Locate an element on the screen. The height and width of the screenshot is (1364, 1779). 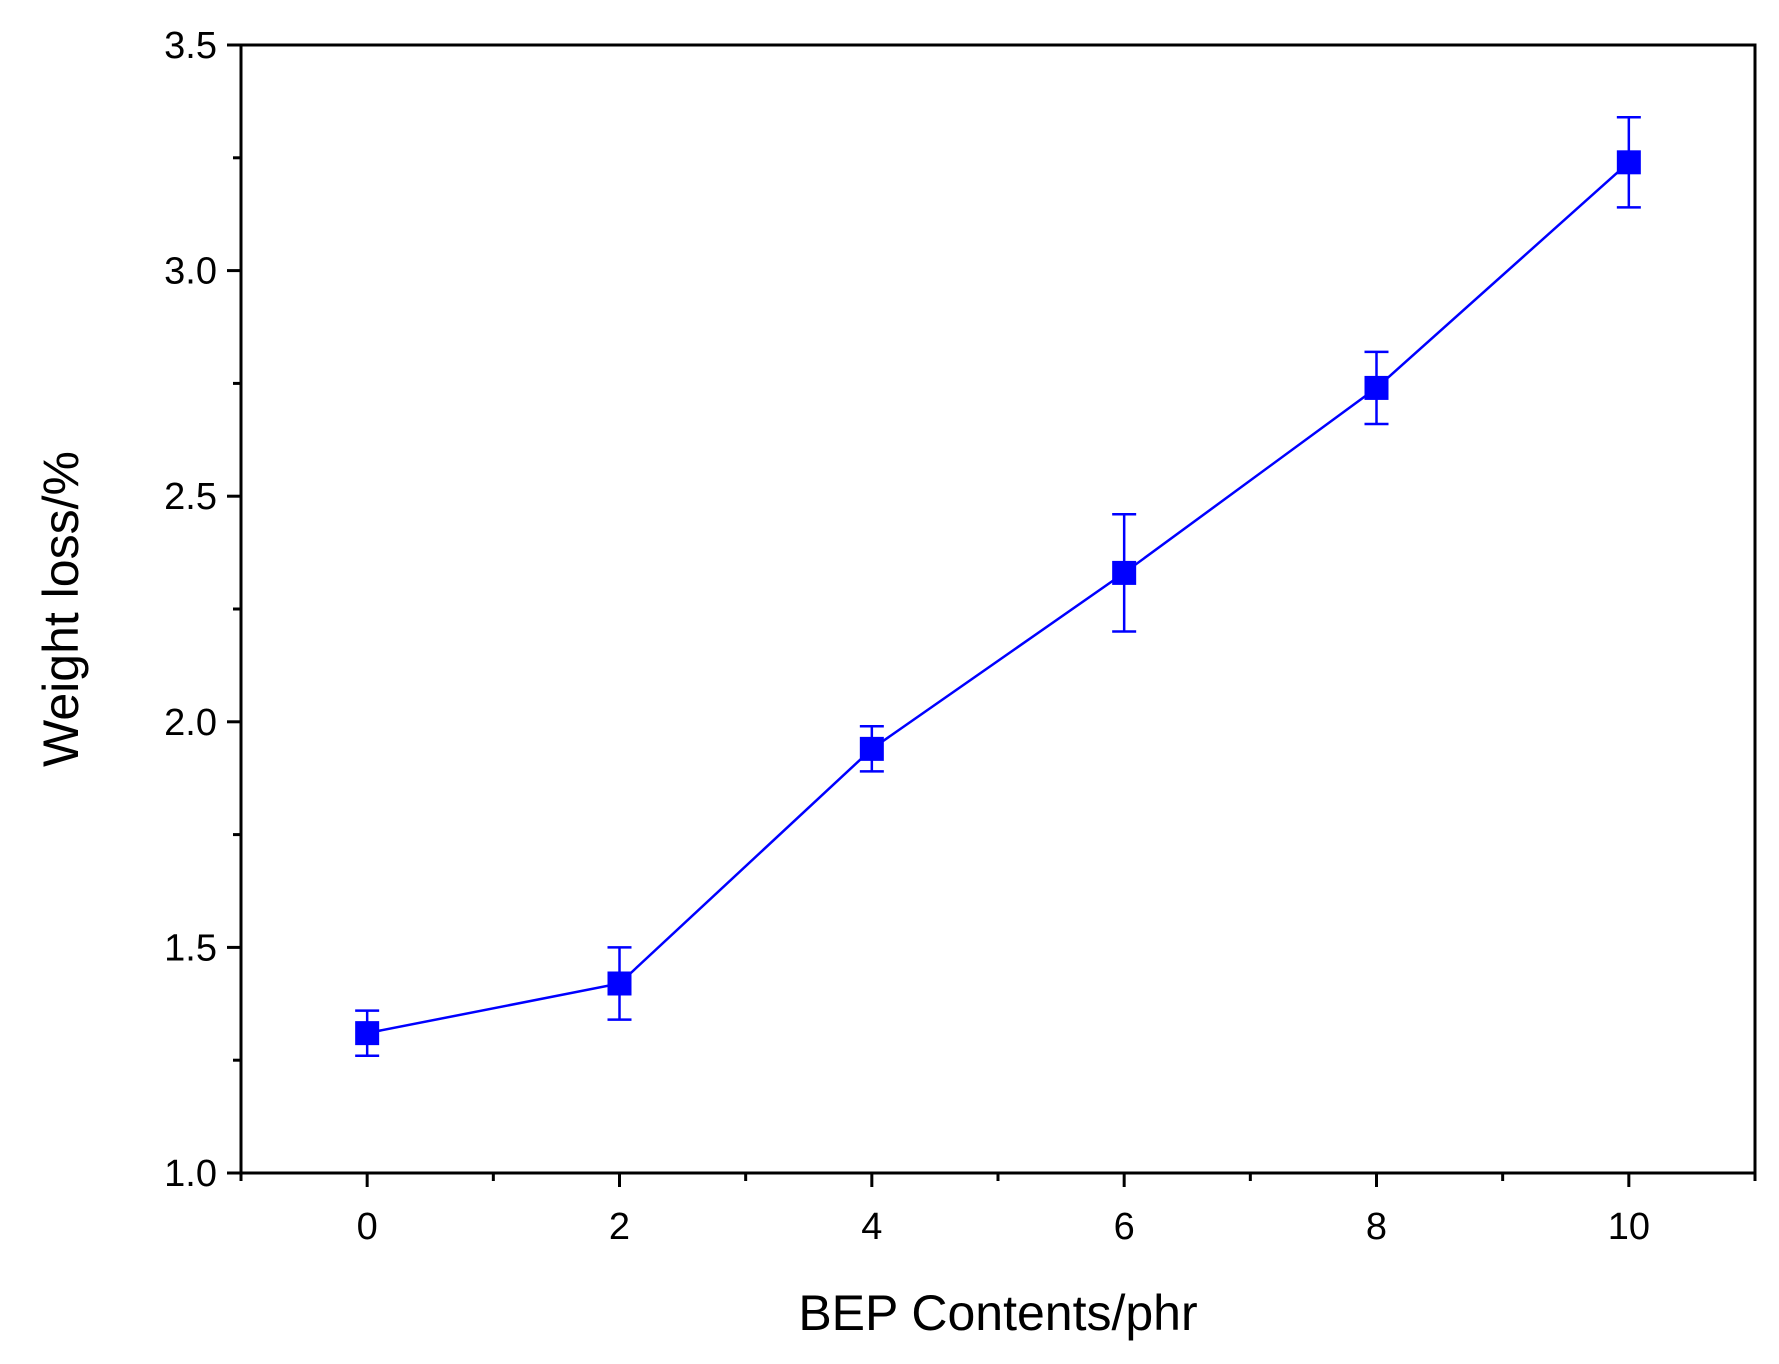
x-tick-label: 0 is located at coordinates (367, 1227).